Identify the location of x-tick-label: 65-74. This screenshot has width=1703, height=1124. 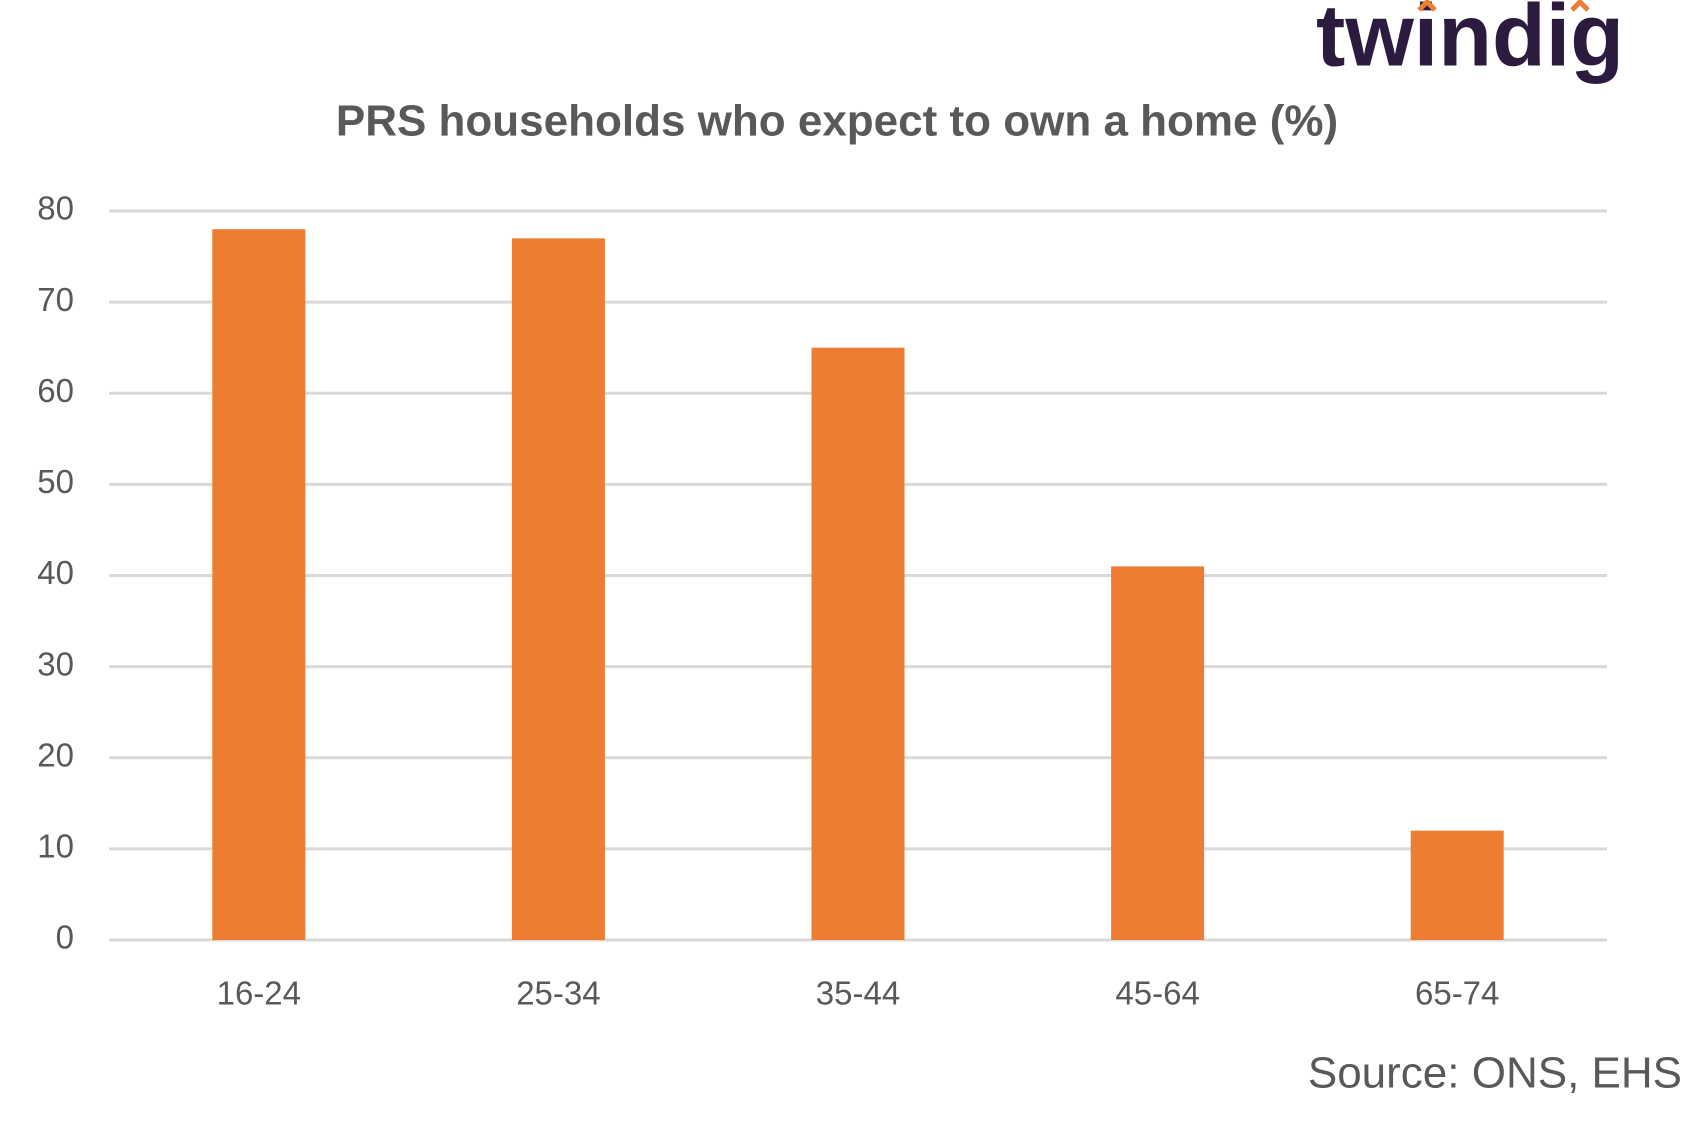
(1457, 993).